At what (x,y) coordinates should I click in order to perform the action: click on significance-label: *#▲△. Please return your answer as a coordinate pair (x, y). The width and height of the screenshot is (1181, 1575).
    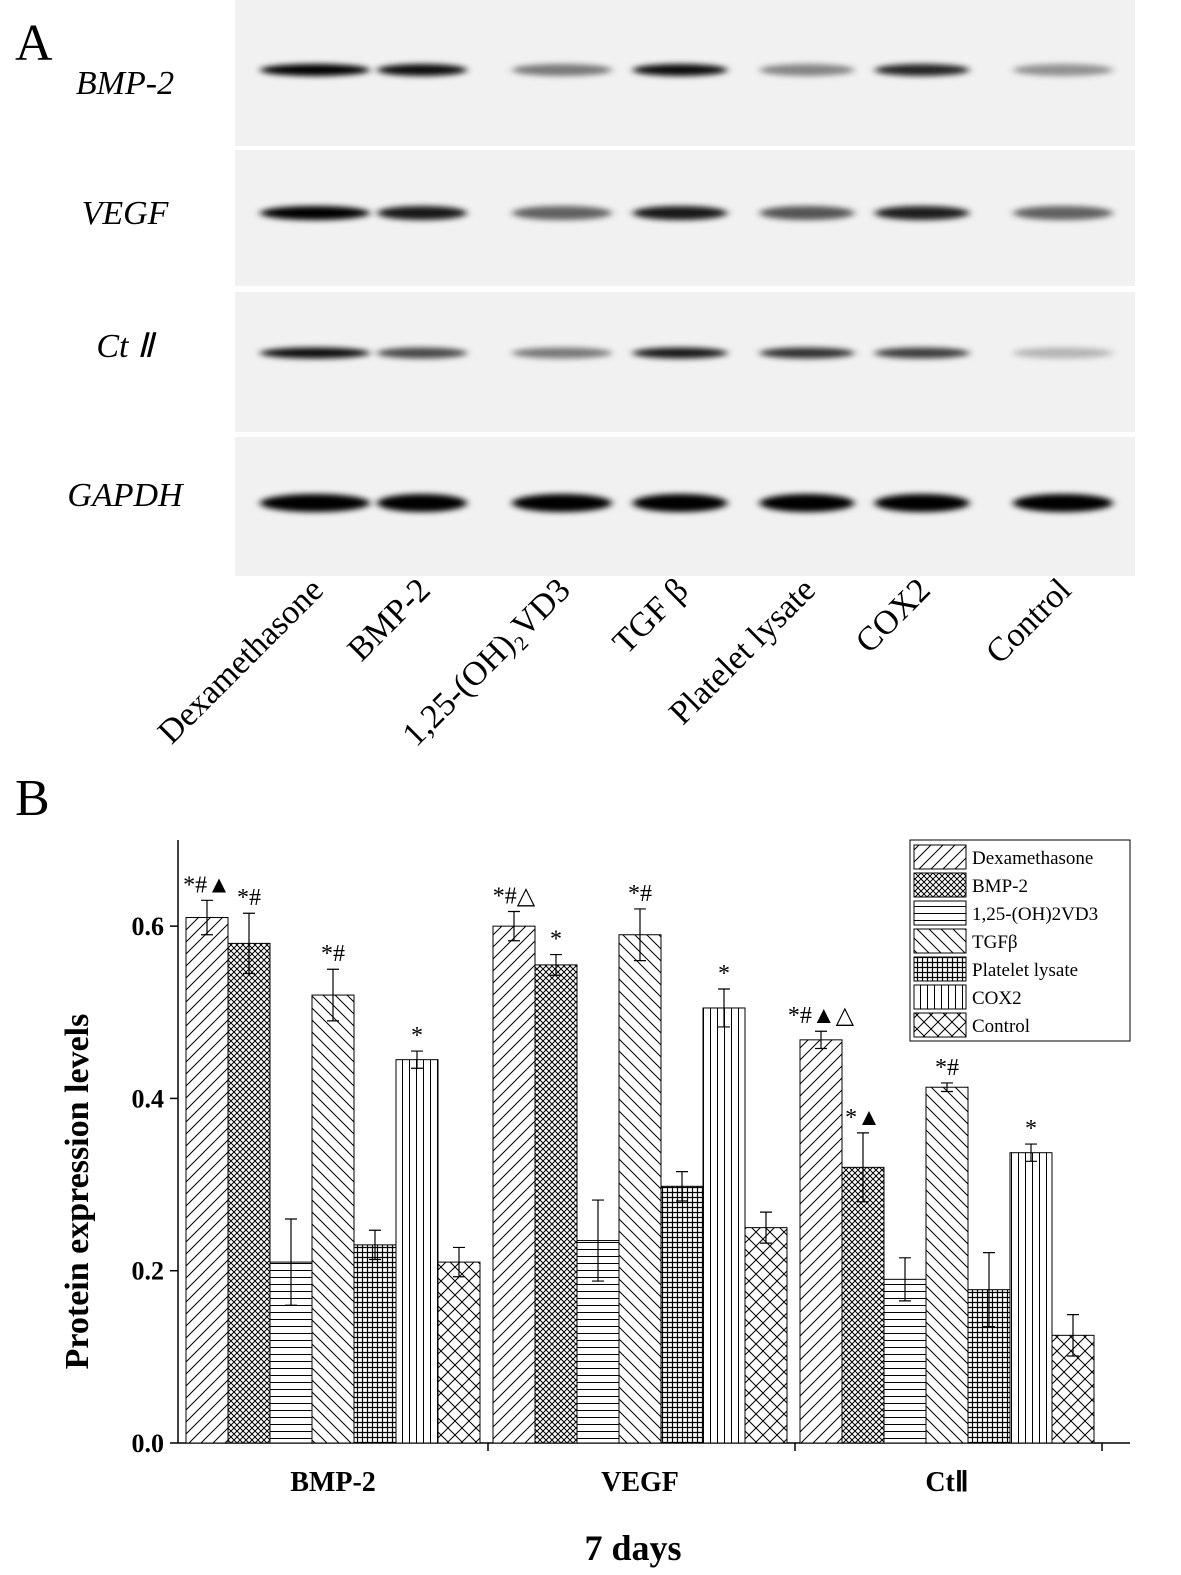
    Looking at the image, I should click on (821, 1016).